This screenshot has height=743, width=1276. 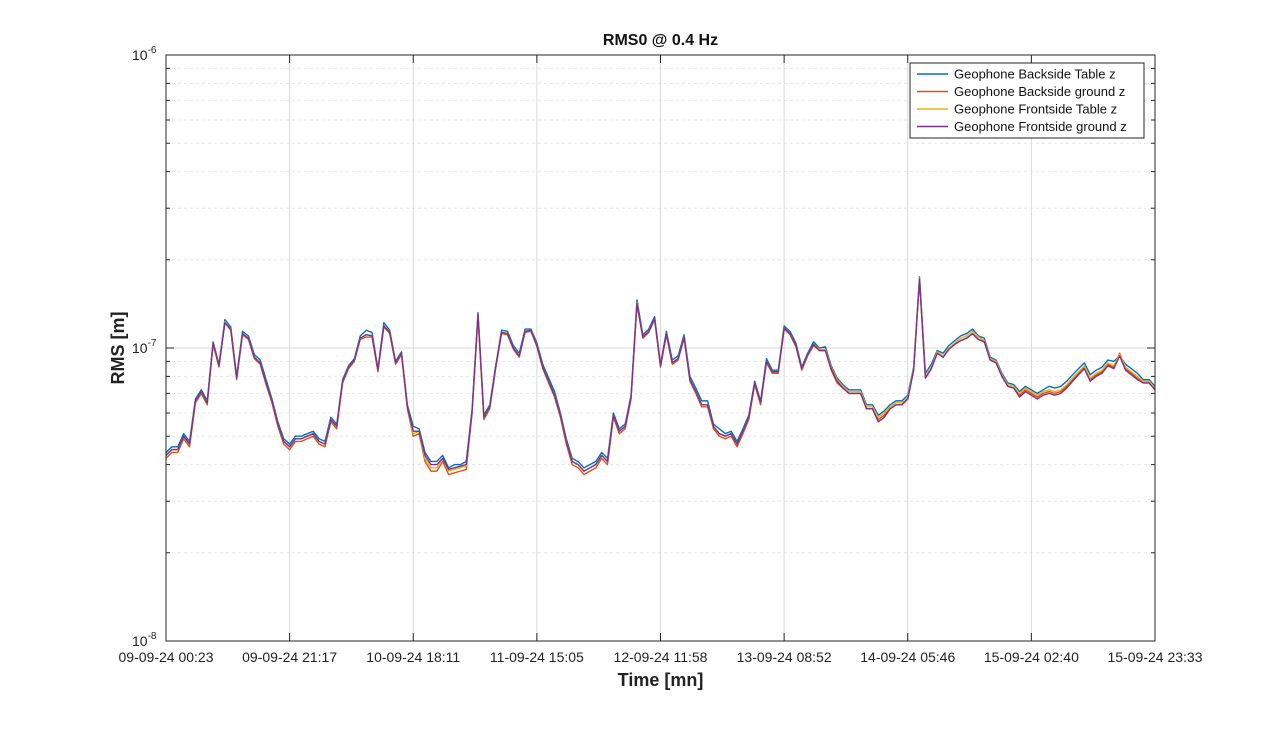 I want to click on x-tick-label: 12-09-24 11:58, so click(x=661, y=657).